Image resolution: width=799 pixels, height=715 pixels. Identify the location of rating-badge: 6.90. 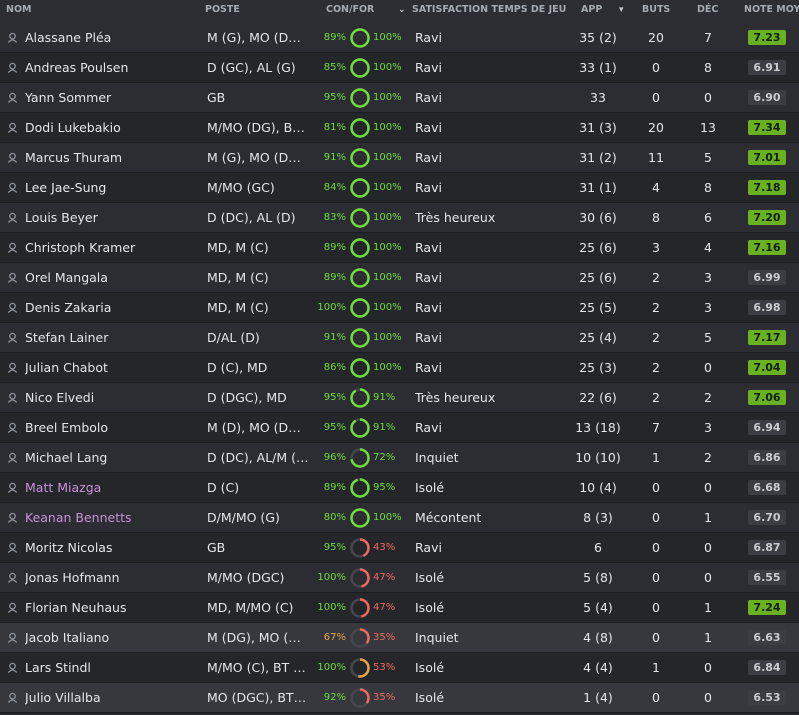
(767, 97).